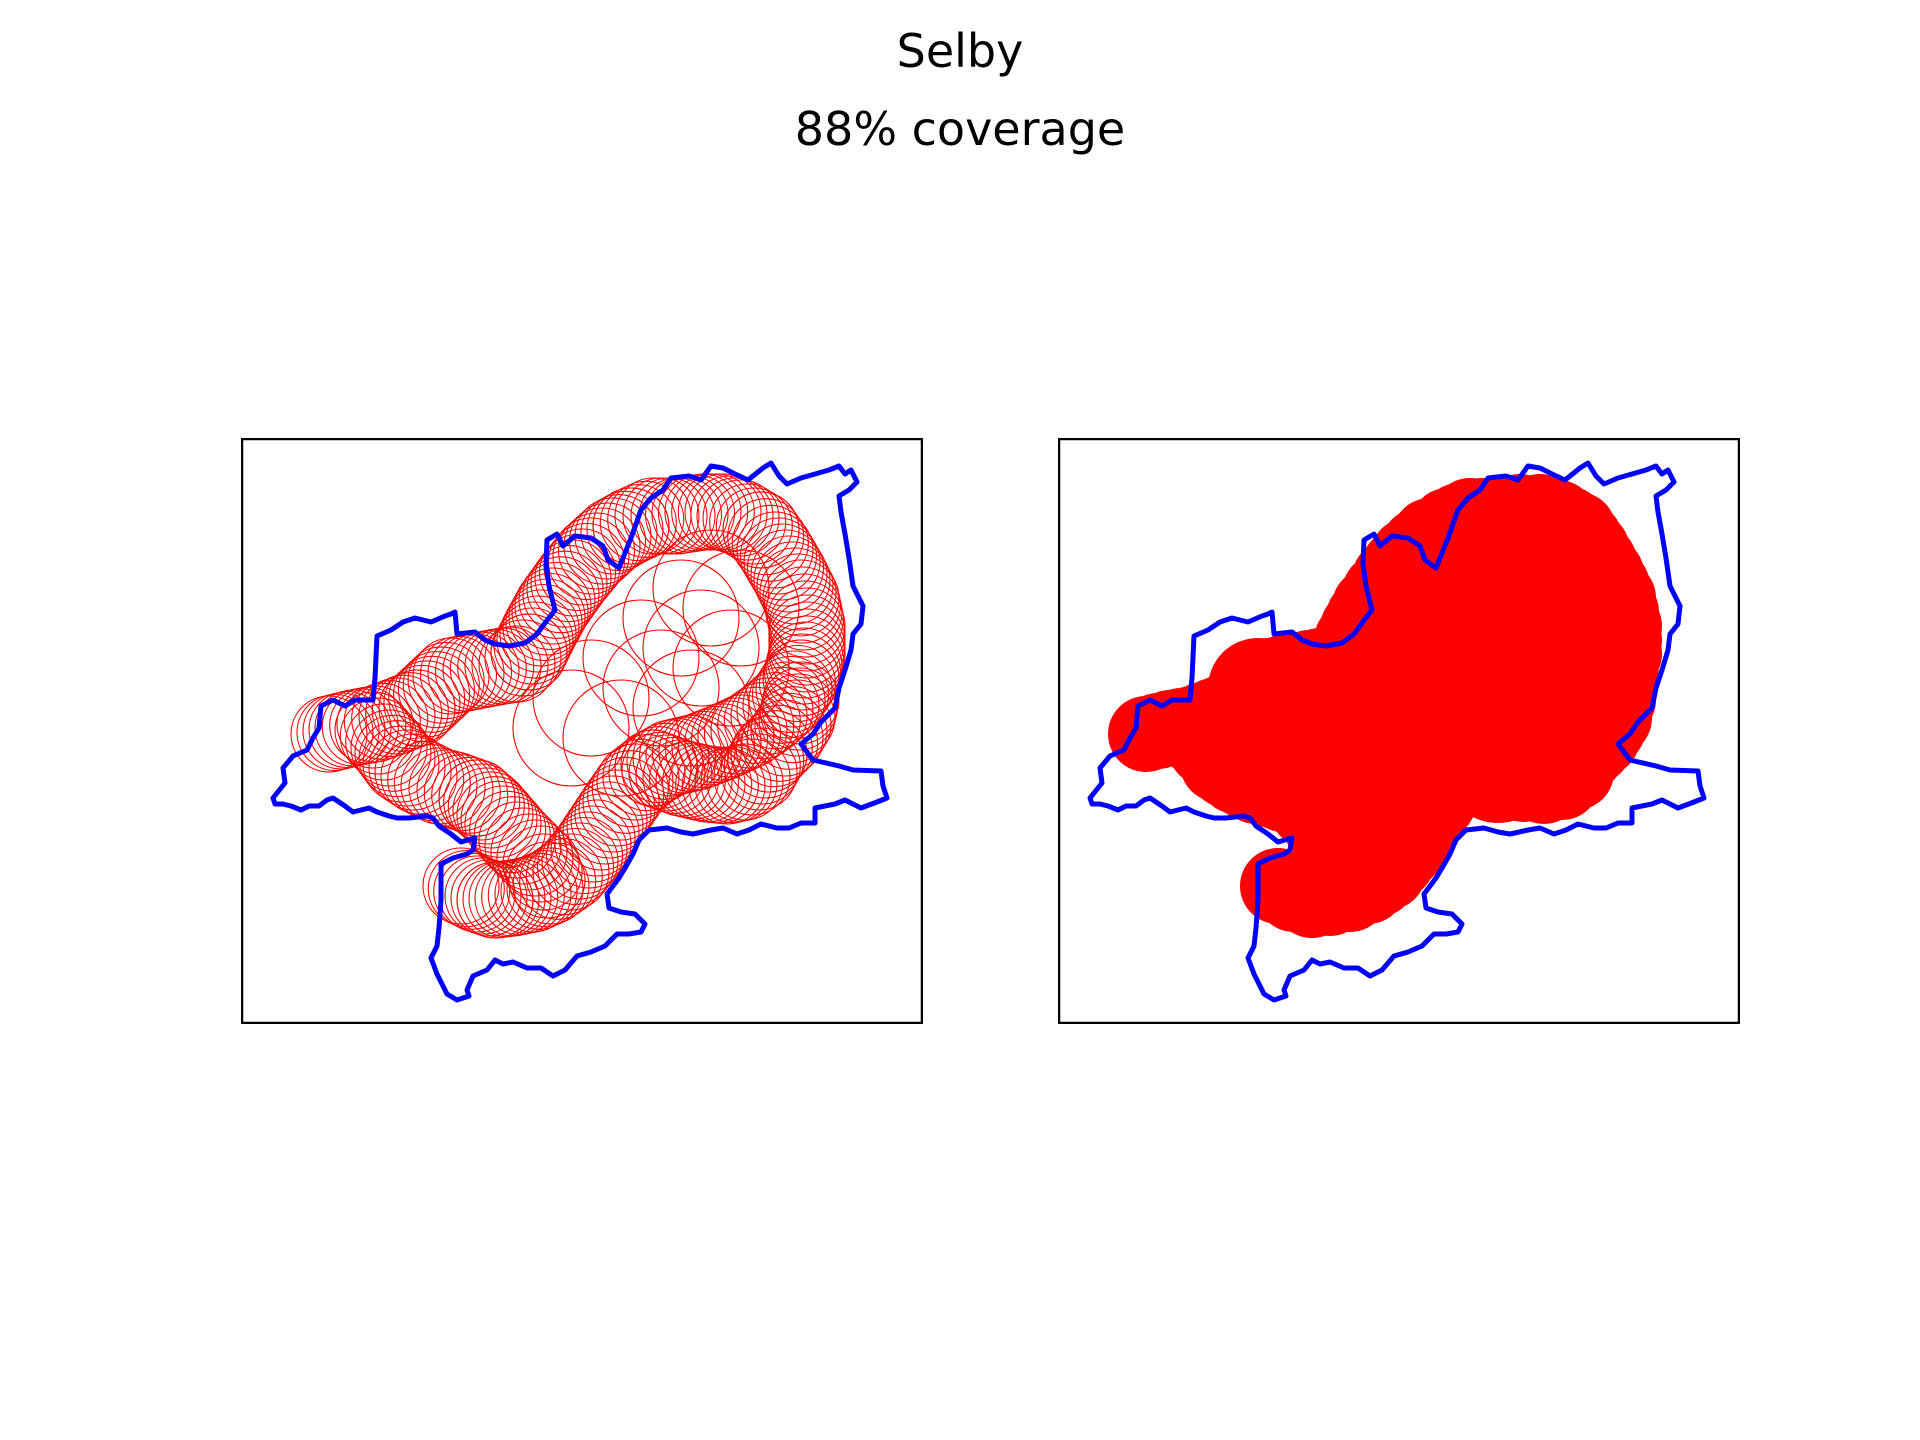 The image size is (1920, 1440). I want to click on map-panel-coverage-circles, so click(582, 731).